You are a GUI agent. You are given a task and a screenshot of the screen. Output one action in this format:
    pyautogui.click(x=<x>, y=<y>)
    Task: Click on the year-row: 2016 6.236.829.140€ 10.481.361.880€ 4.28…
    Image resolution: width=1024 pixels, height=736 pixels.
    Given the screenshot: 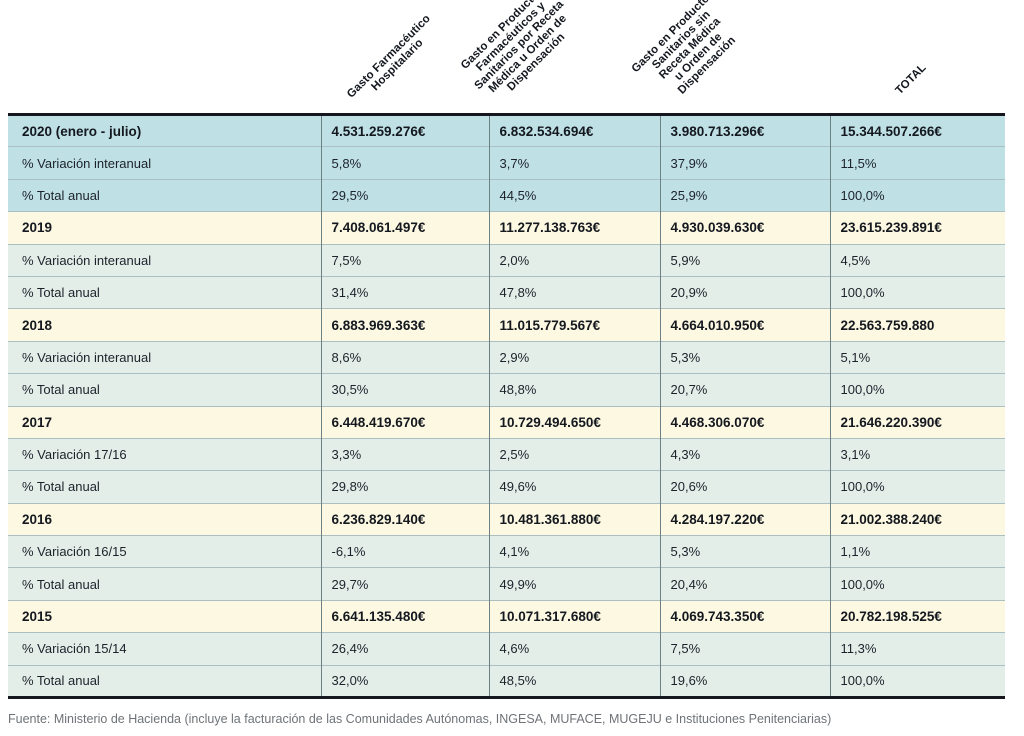 What is the action you would take?
    pyautogui.click(x=506, y=519)
    